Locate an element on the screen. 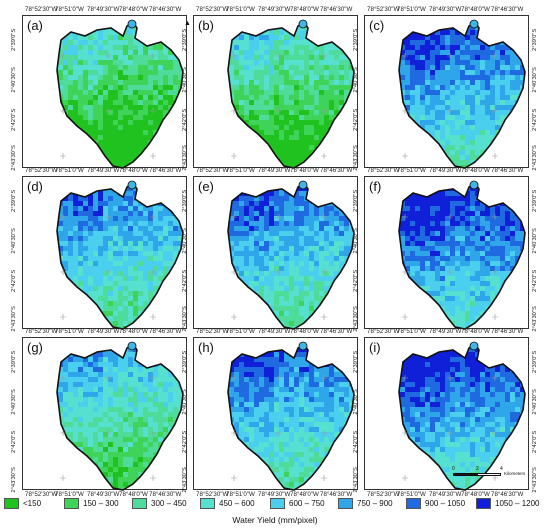 Image resolution: width=550 pixels, height=530 pixels. map-panel-c: (c) is located at coordinates (446, 92).